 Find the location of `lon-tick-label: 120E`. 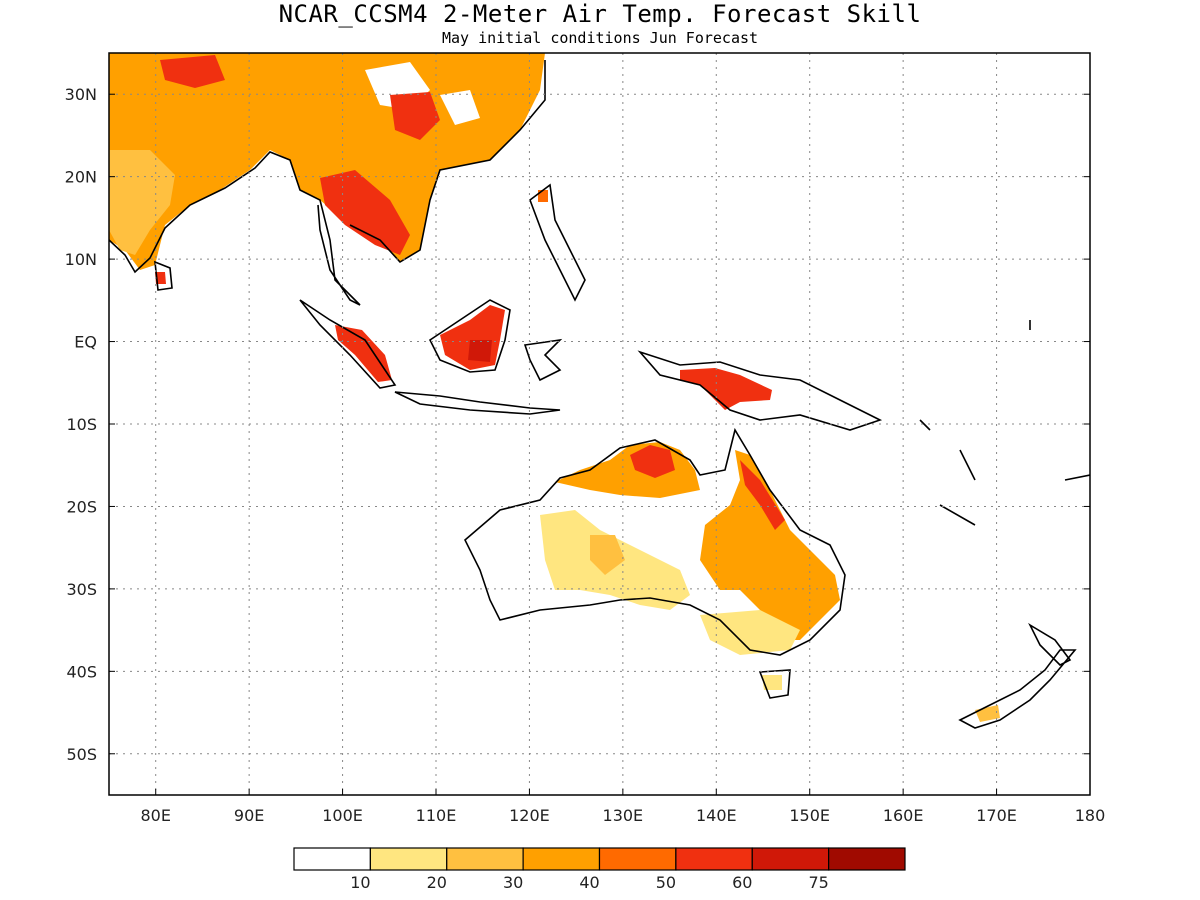

lon-tick-label: 120E is located at coordinates (529, 815).